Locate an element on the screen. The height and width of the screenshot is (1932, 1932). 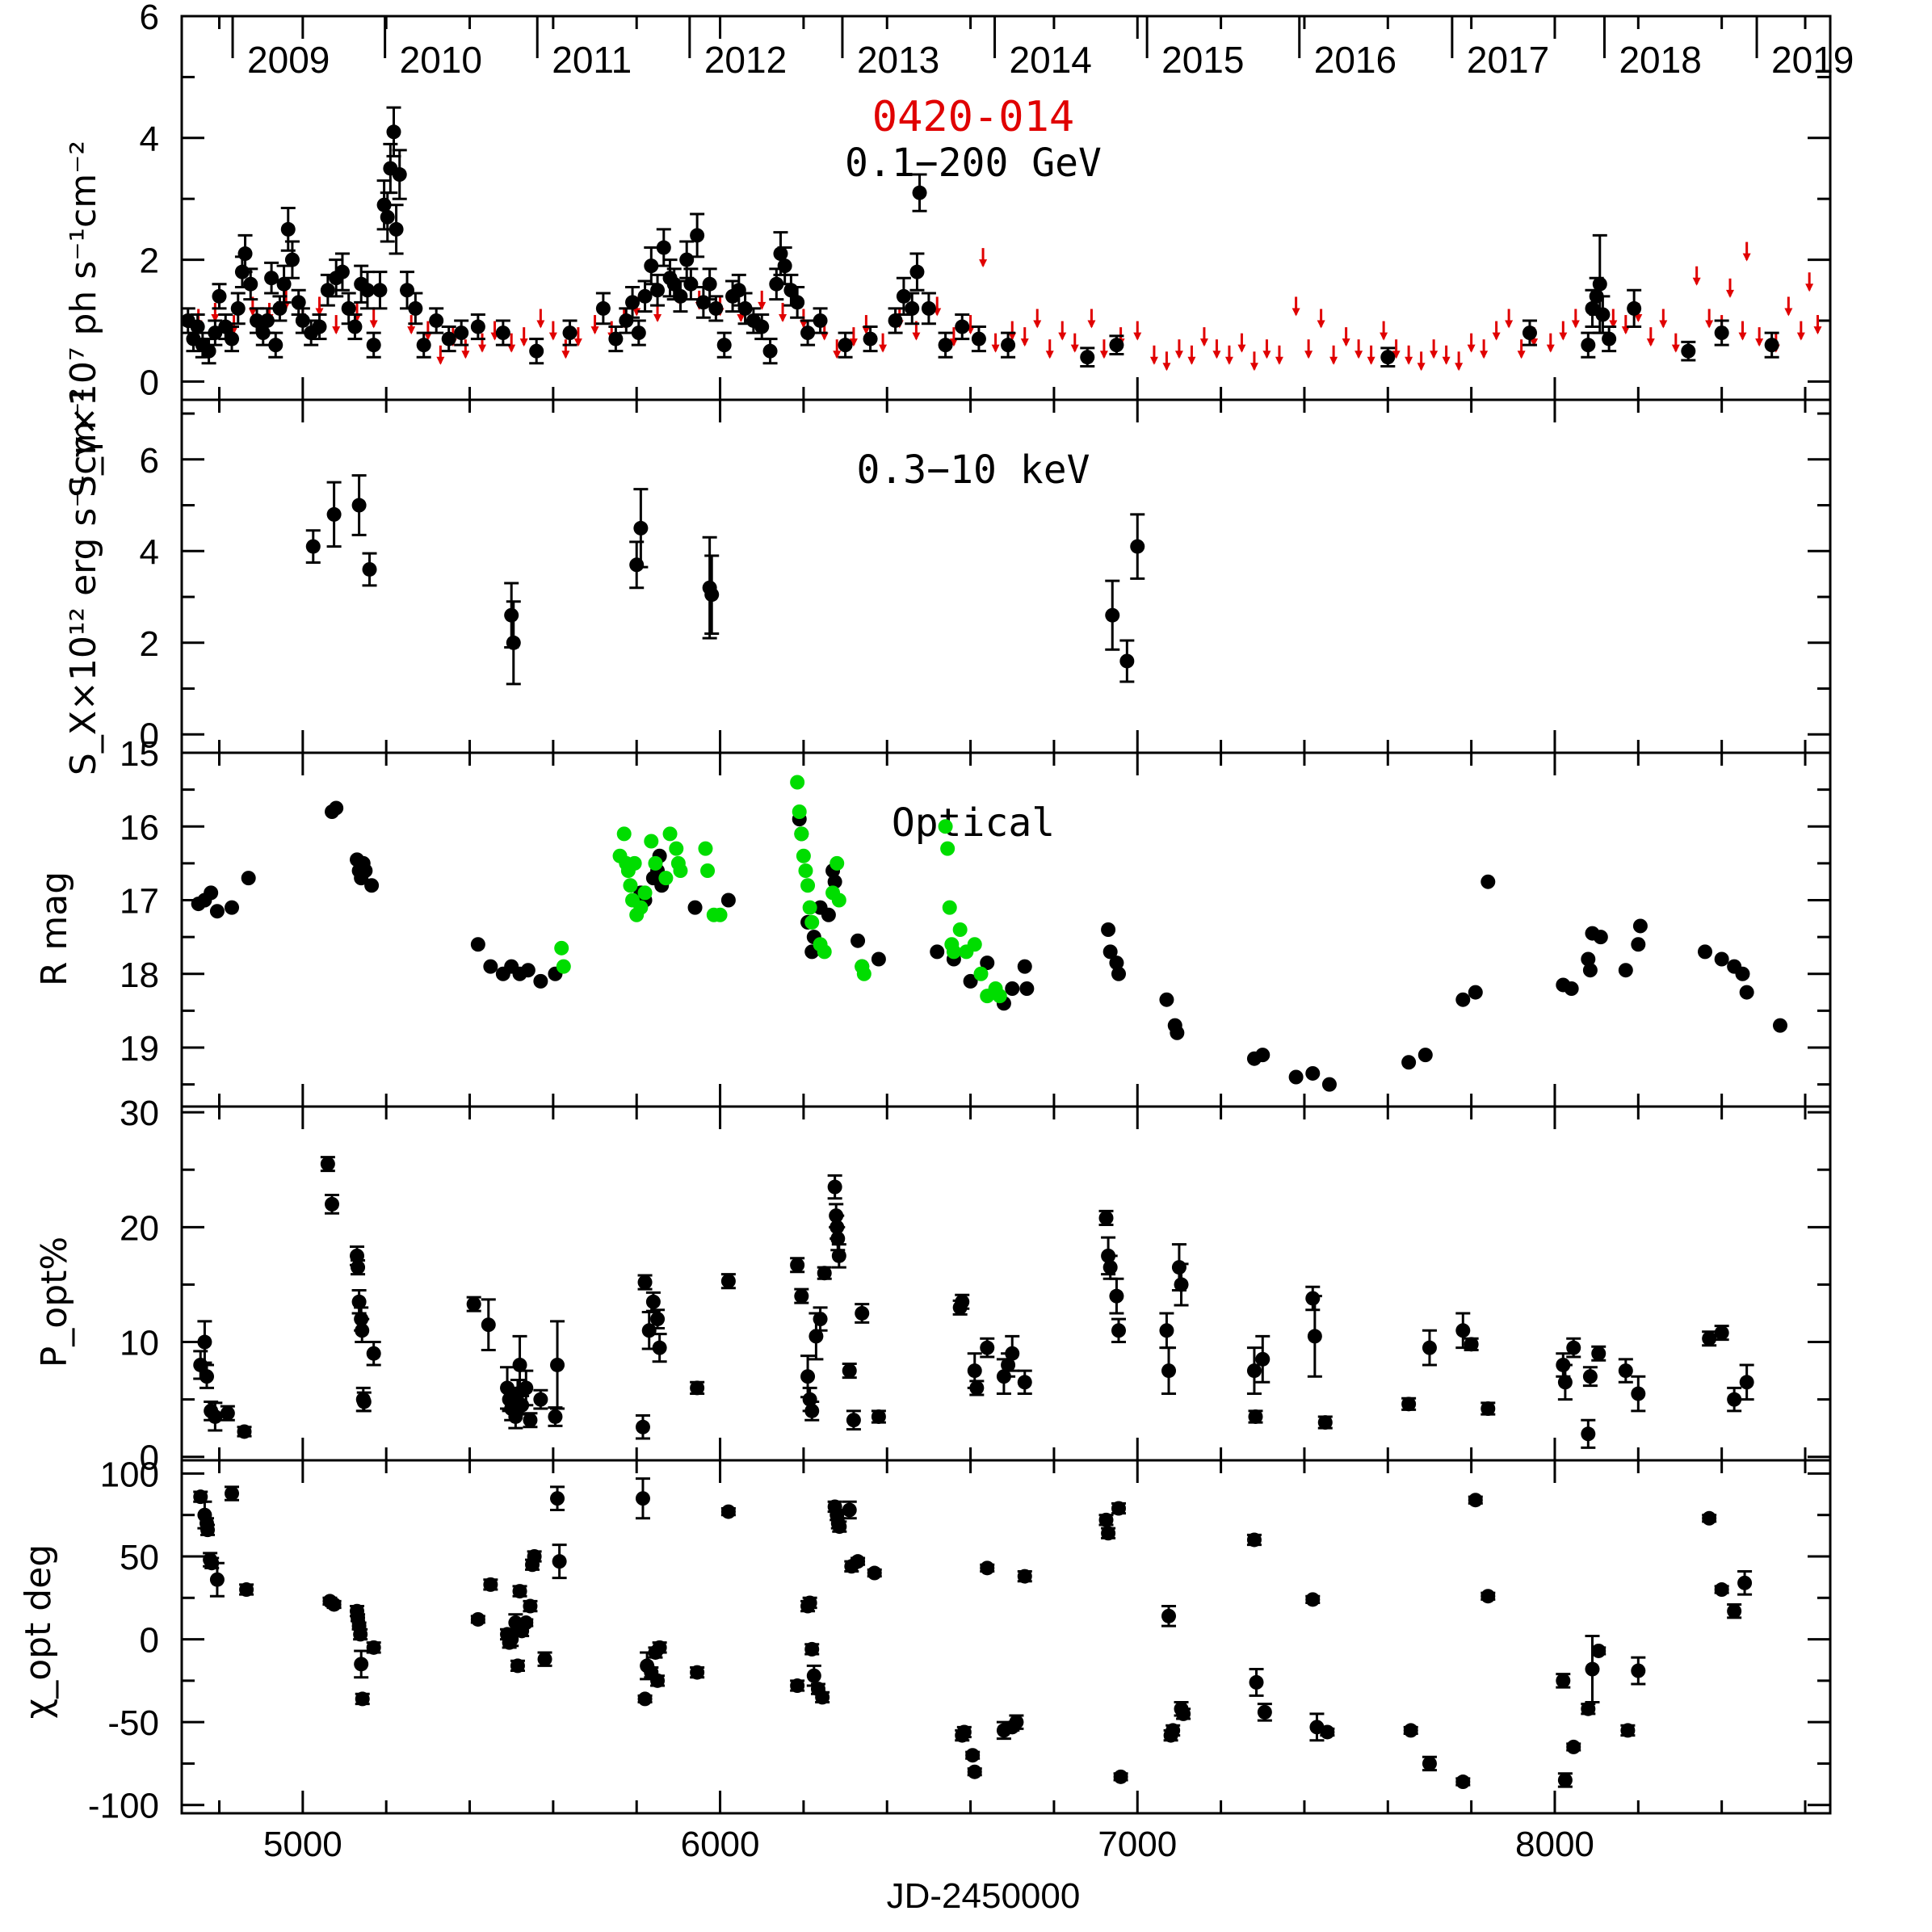
year-label: 2014 is located at coordinates (1051, 60).